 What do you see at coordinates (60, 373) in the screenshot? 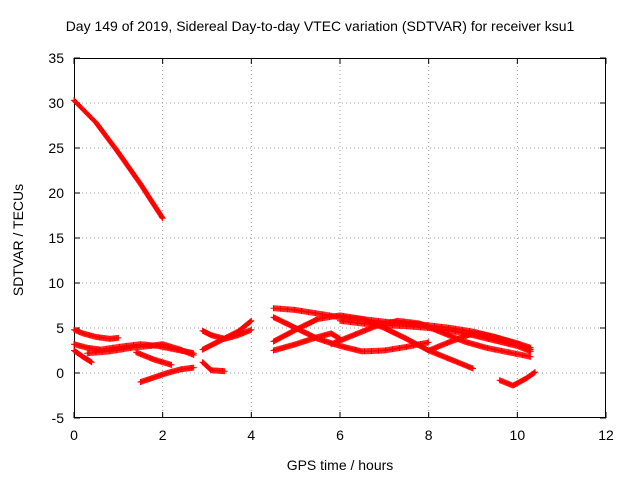
I see `y-tick-label: 0` at bounding box center [60, 373].